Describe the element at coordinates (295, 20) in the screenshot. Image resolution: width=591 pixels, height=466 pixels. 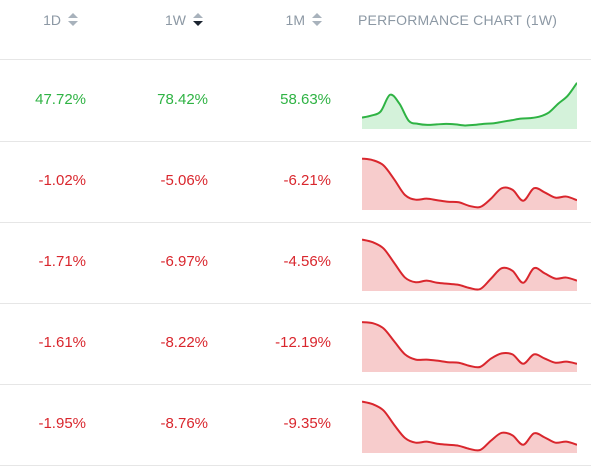
I see `column-header-1m-label: 1M` at that location.